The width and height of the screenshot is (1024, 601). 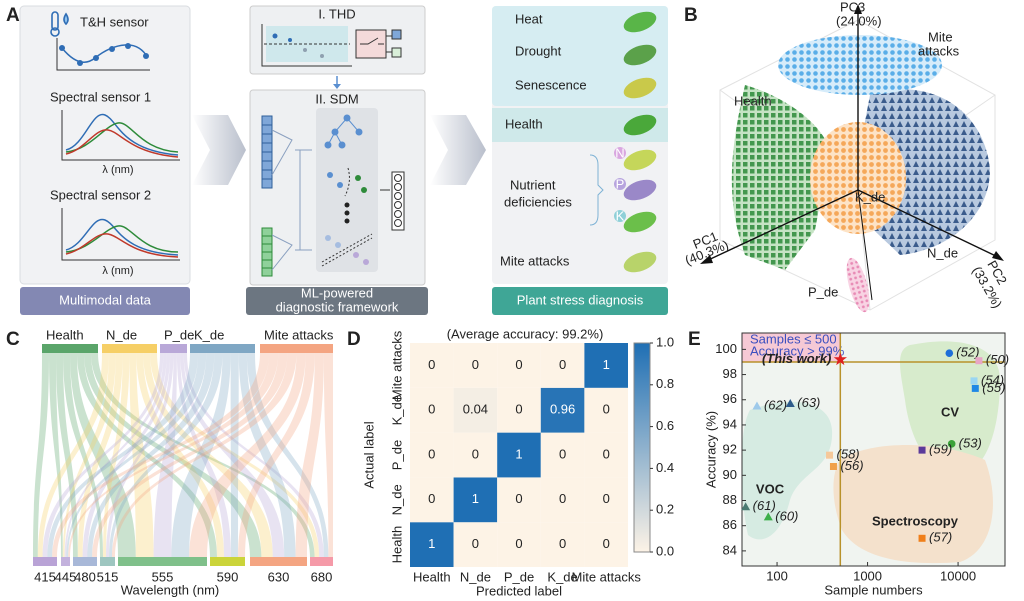 What do you see at coordinates (337, 292) in the screenshot?
I see `caption: ML-powered` at bounding box center [337, 292].